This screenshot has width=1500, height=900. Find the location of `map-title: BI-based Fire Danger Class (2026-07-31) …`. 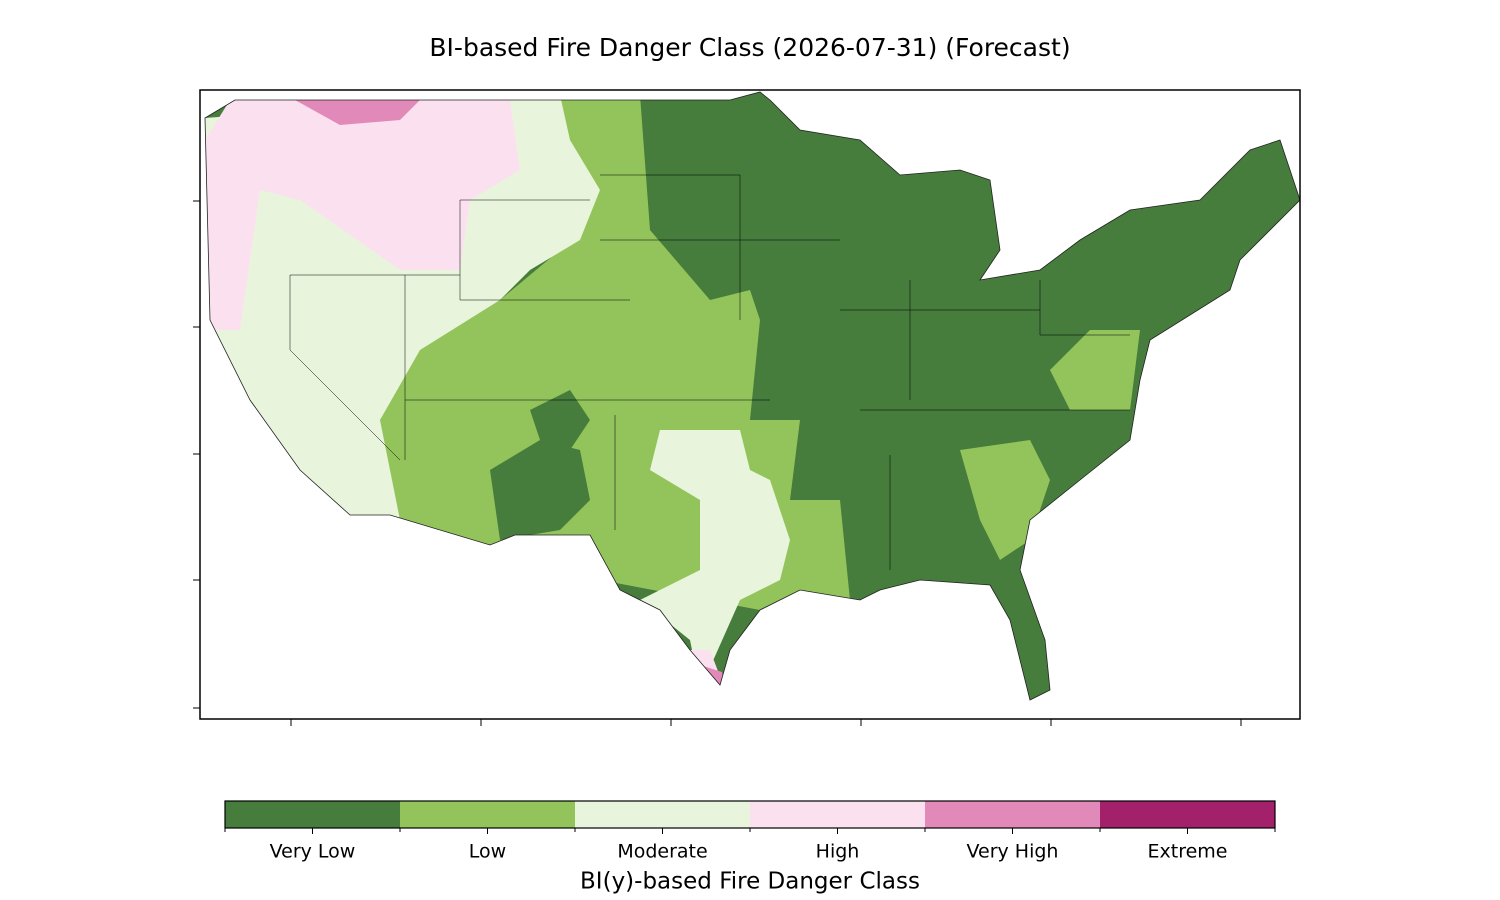

map-title: BI-based Fire Danger Class (2026-07-31) … is located at coordinates (749, 47).